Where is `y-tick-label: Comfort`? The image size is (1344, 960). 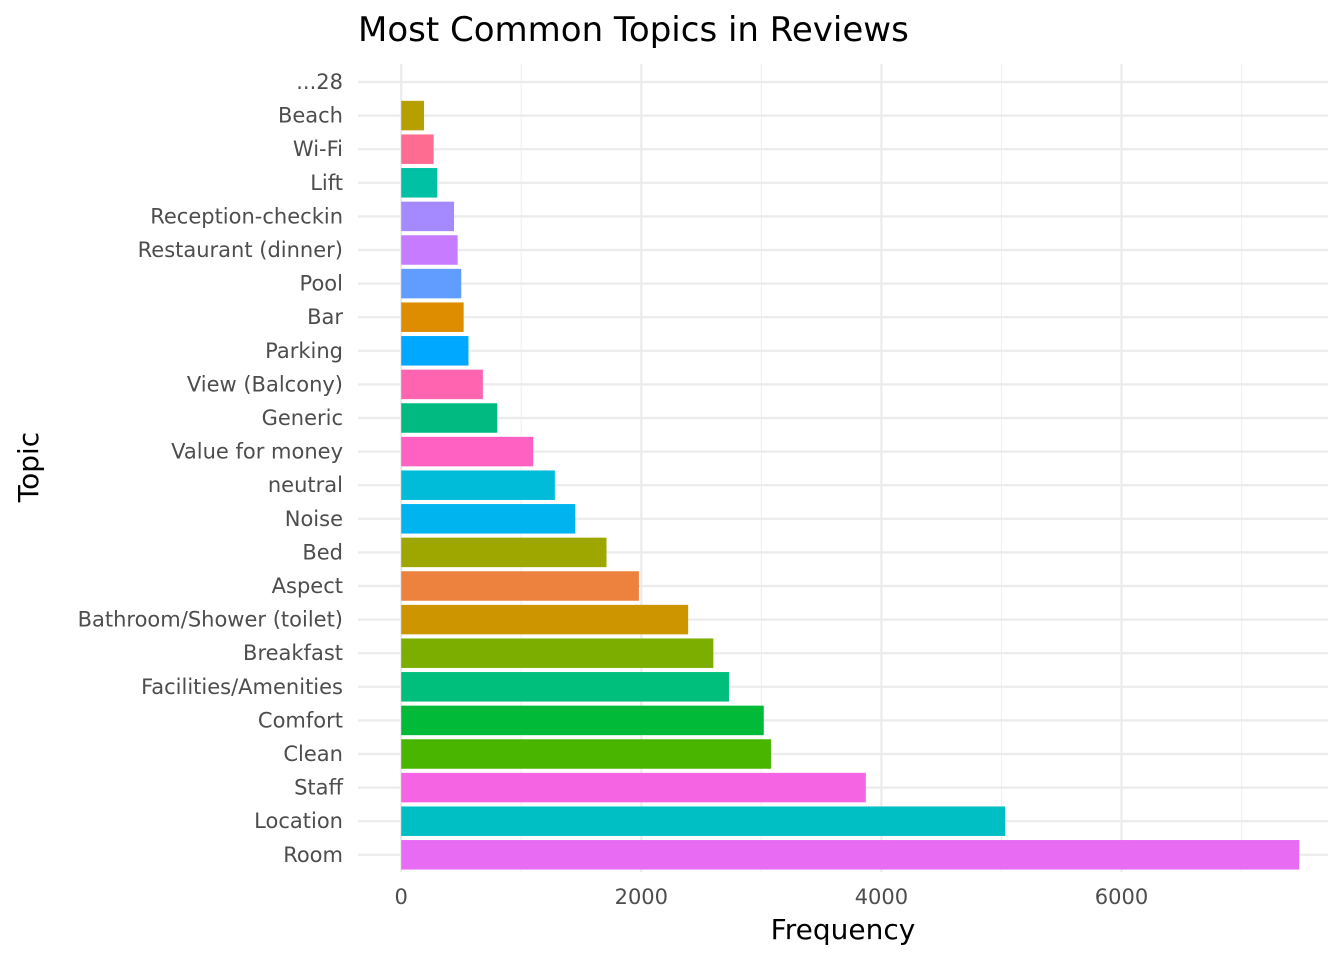
y-tick-label: Comfort is located at coordinates (300, 720).